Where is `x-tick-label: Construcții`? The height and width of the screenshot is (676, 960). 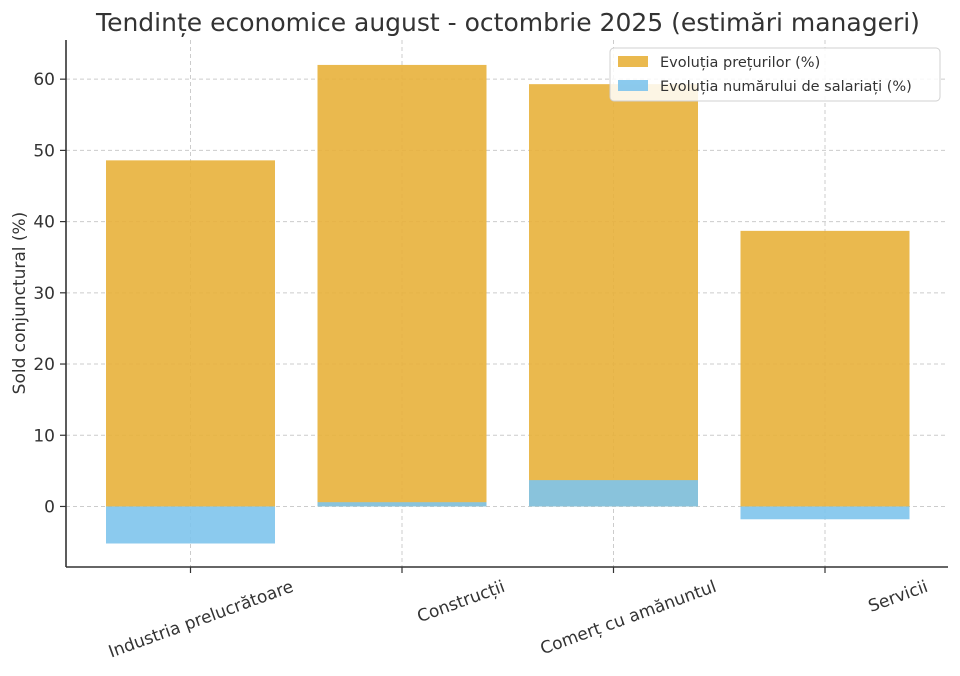 x-tick-label: Construcții is located at coordinates (461, 602).